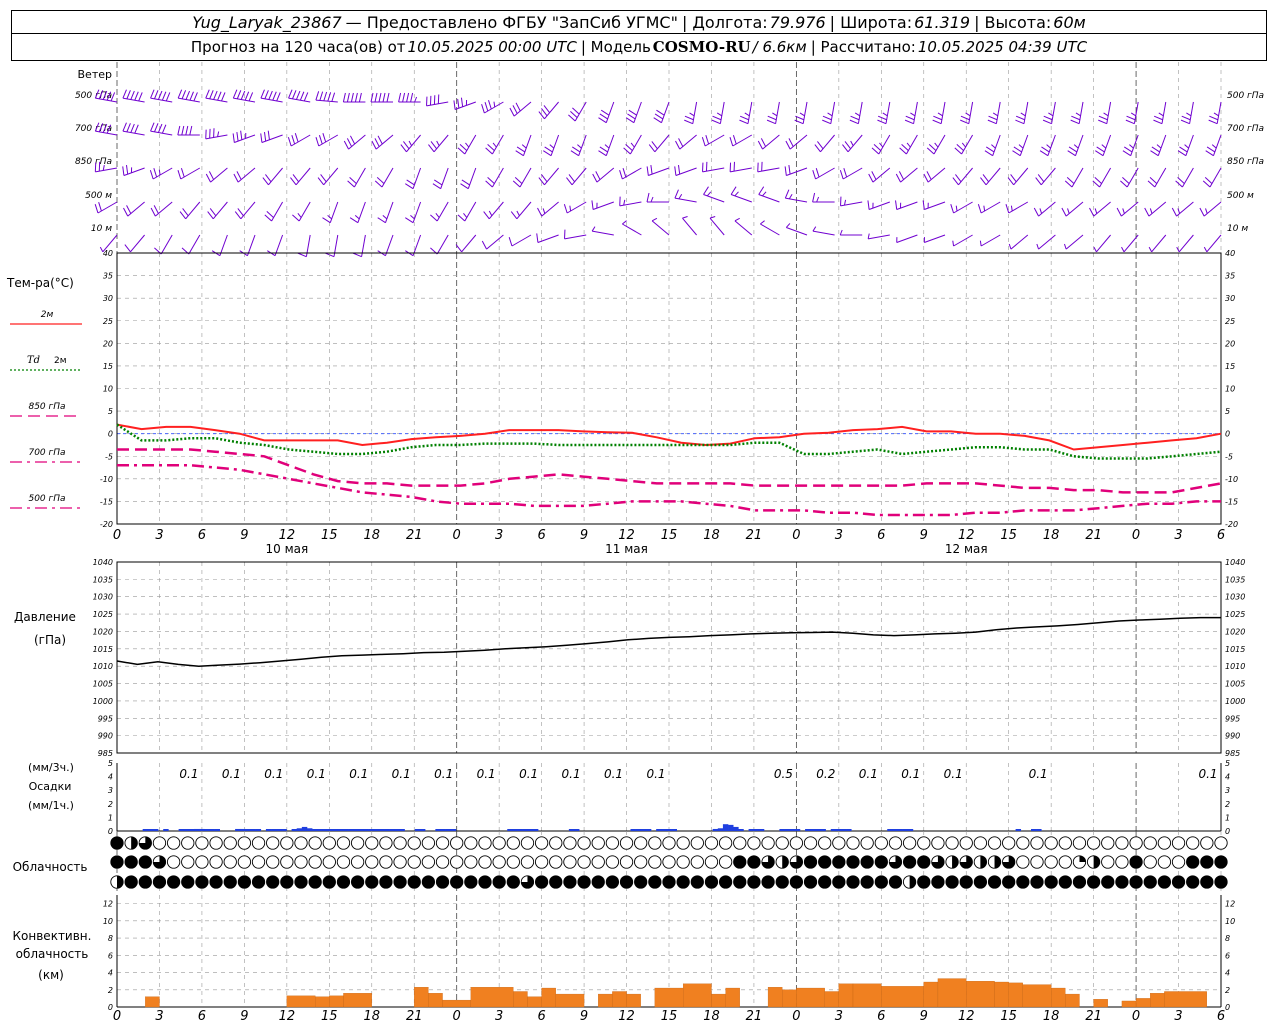 This screenshot has width=1280, height=1024. Describe the element at coordinates (1207, 774) in the screenshot. I see `precip-3h-label: 0.1` at that location.